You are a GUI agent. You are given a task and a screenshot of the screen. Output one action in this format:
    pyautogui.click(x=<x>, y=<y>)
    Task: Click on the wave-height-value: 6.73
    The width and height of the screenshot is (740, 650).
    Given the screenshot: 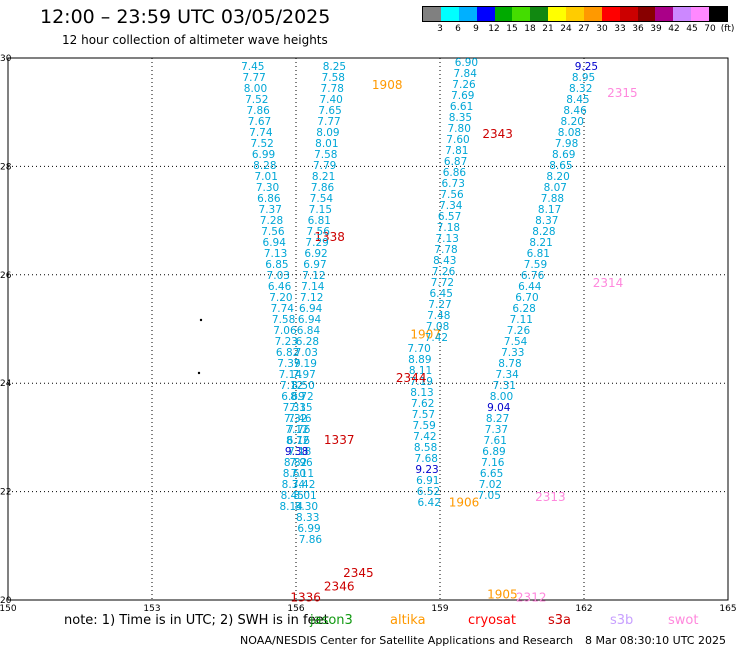 What is the action you would take?
    pyautogui.click(x=453, y=184)
    